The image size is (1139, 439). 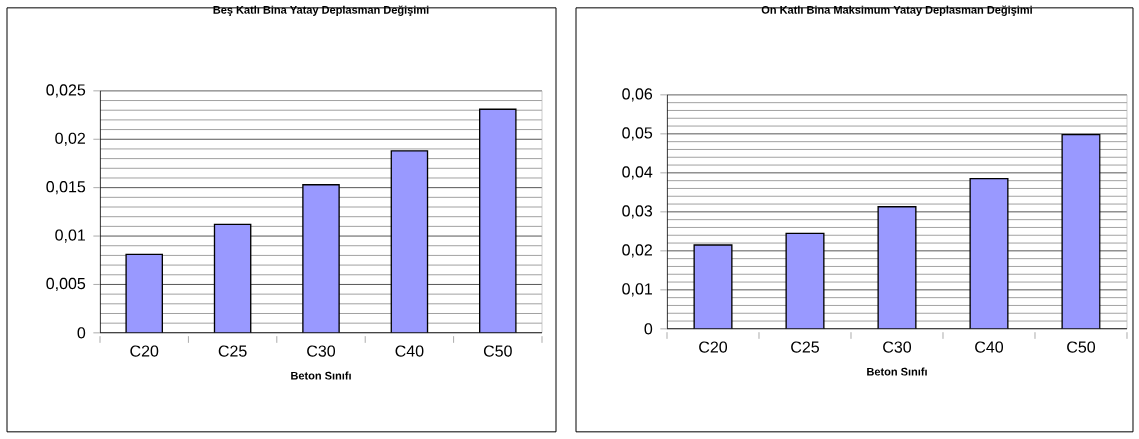 I want to click on y-tick-label: 0,03, so click(x=637, y=212).